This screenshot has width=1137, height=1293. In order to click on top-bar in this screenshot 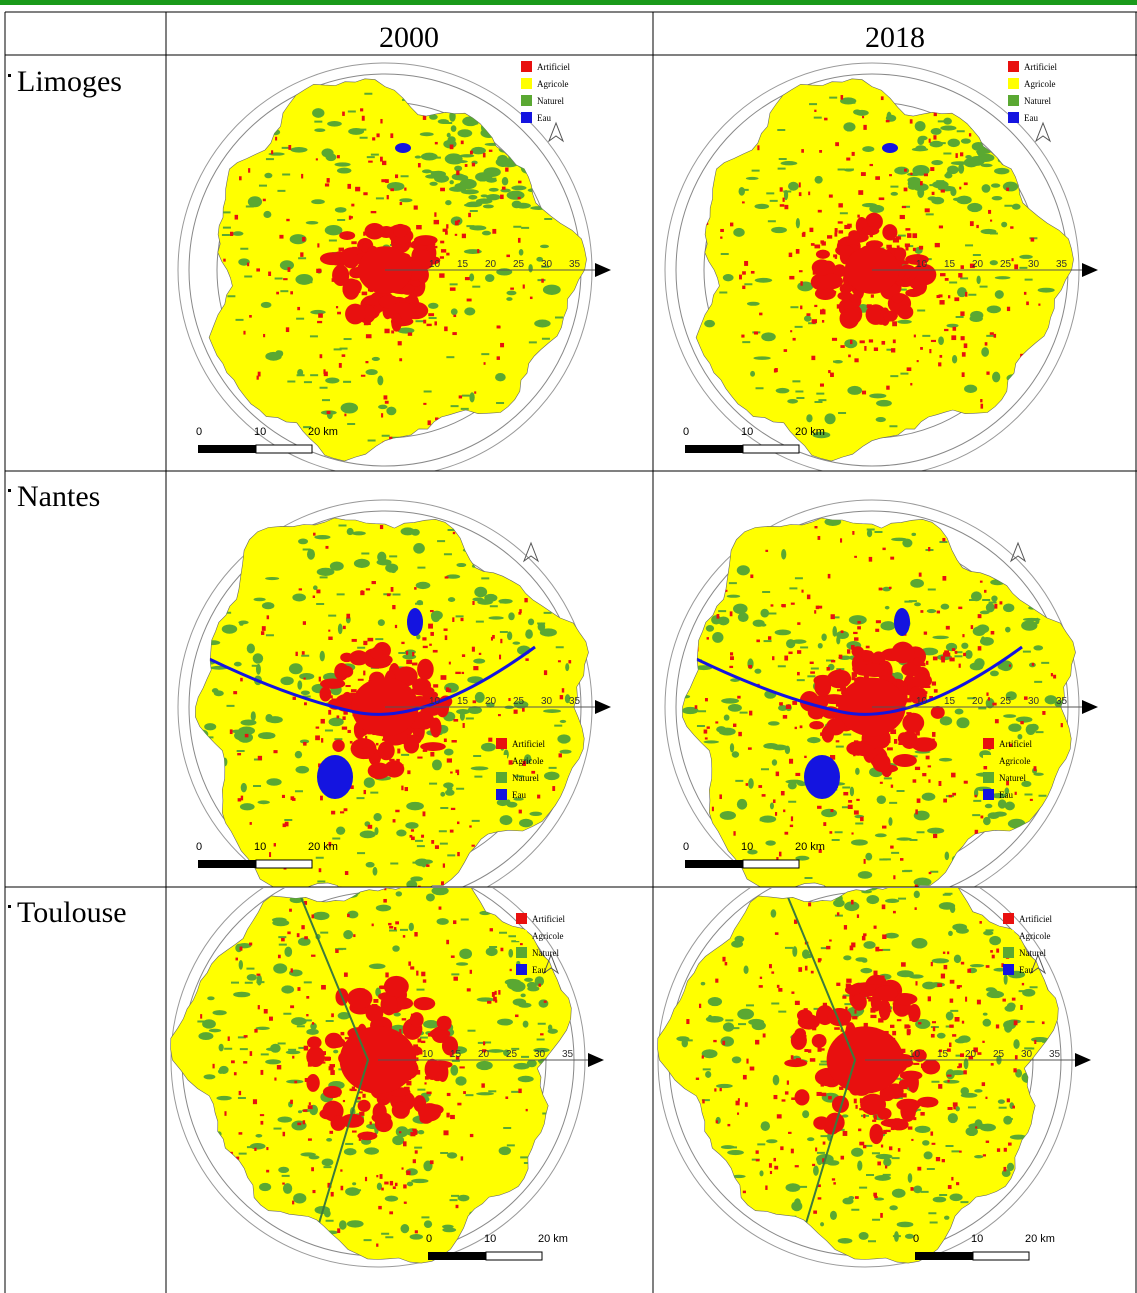, I will do `click(568, 2)`.